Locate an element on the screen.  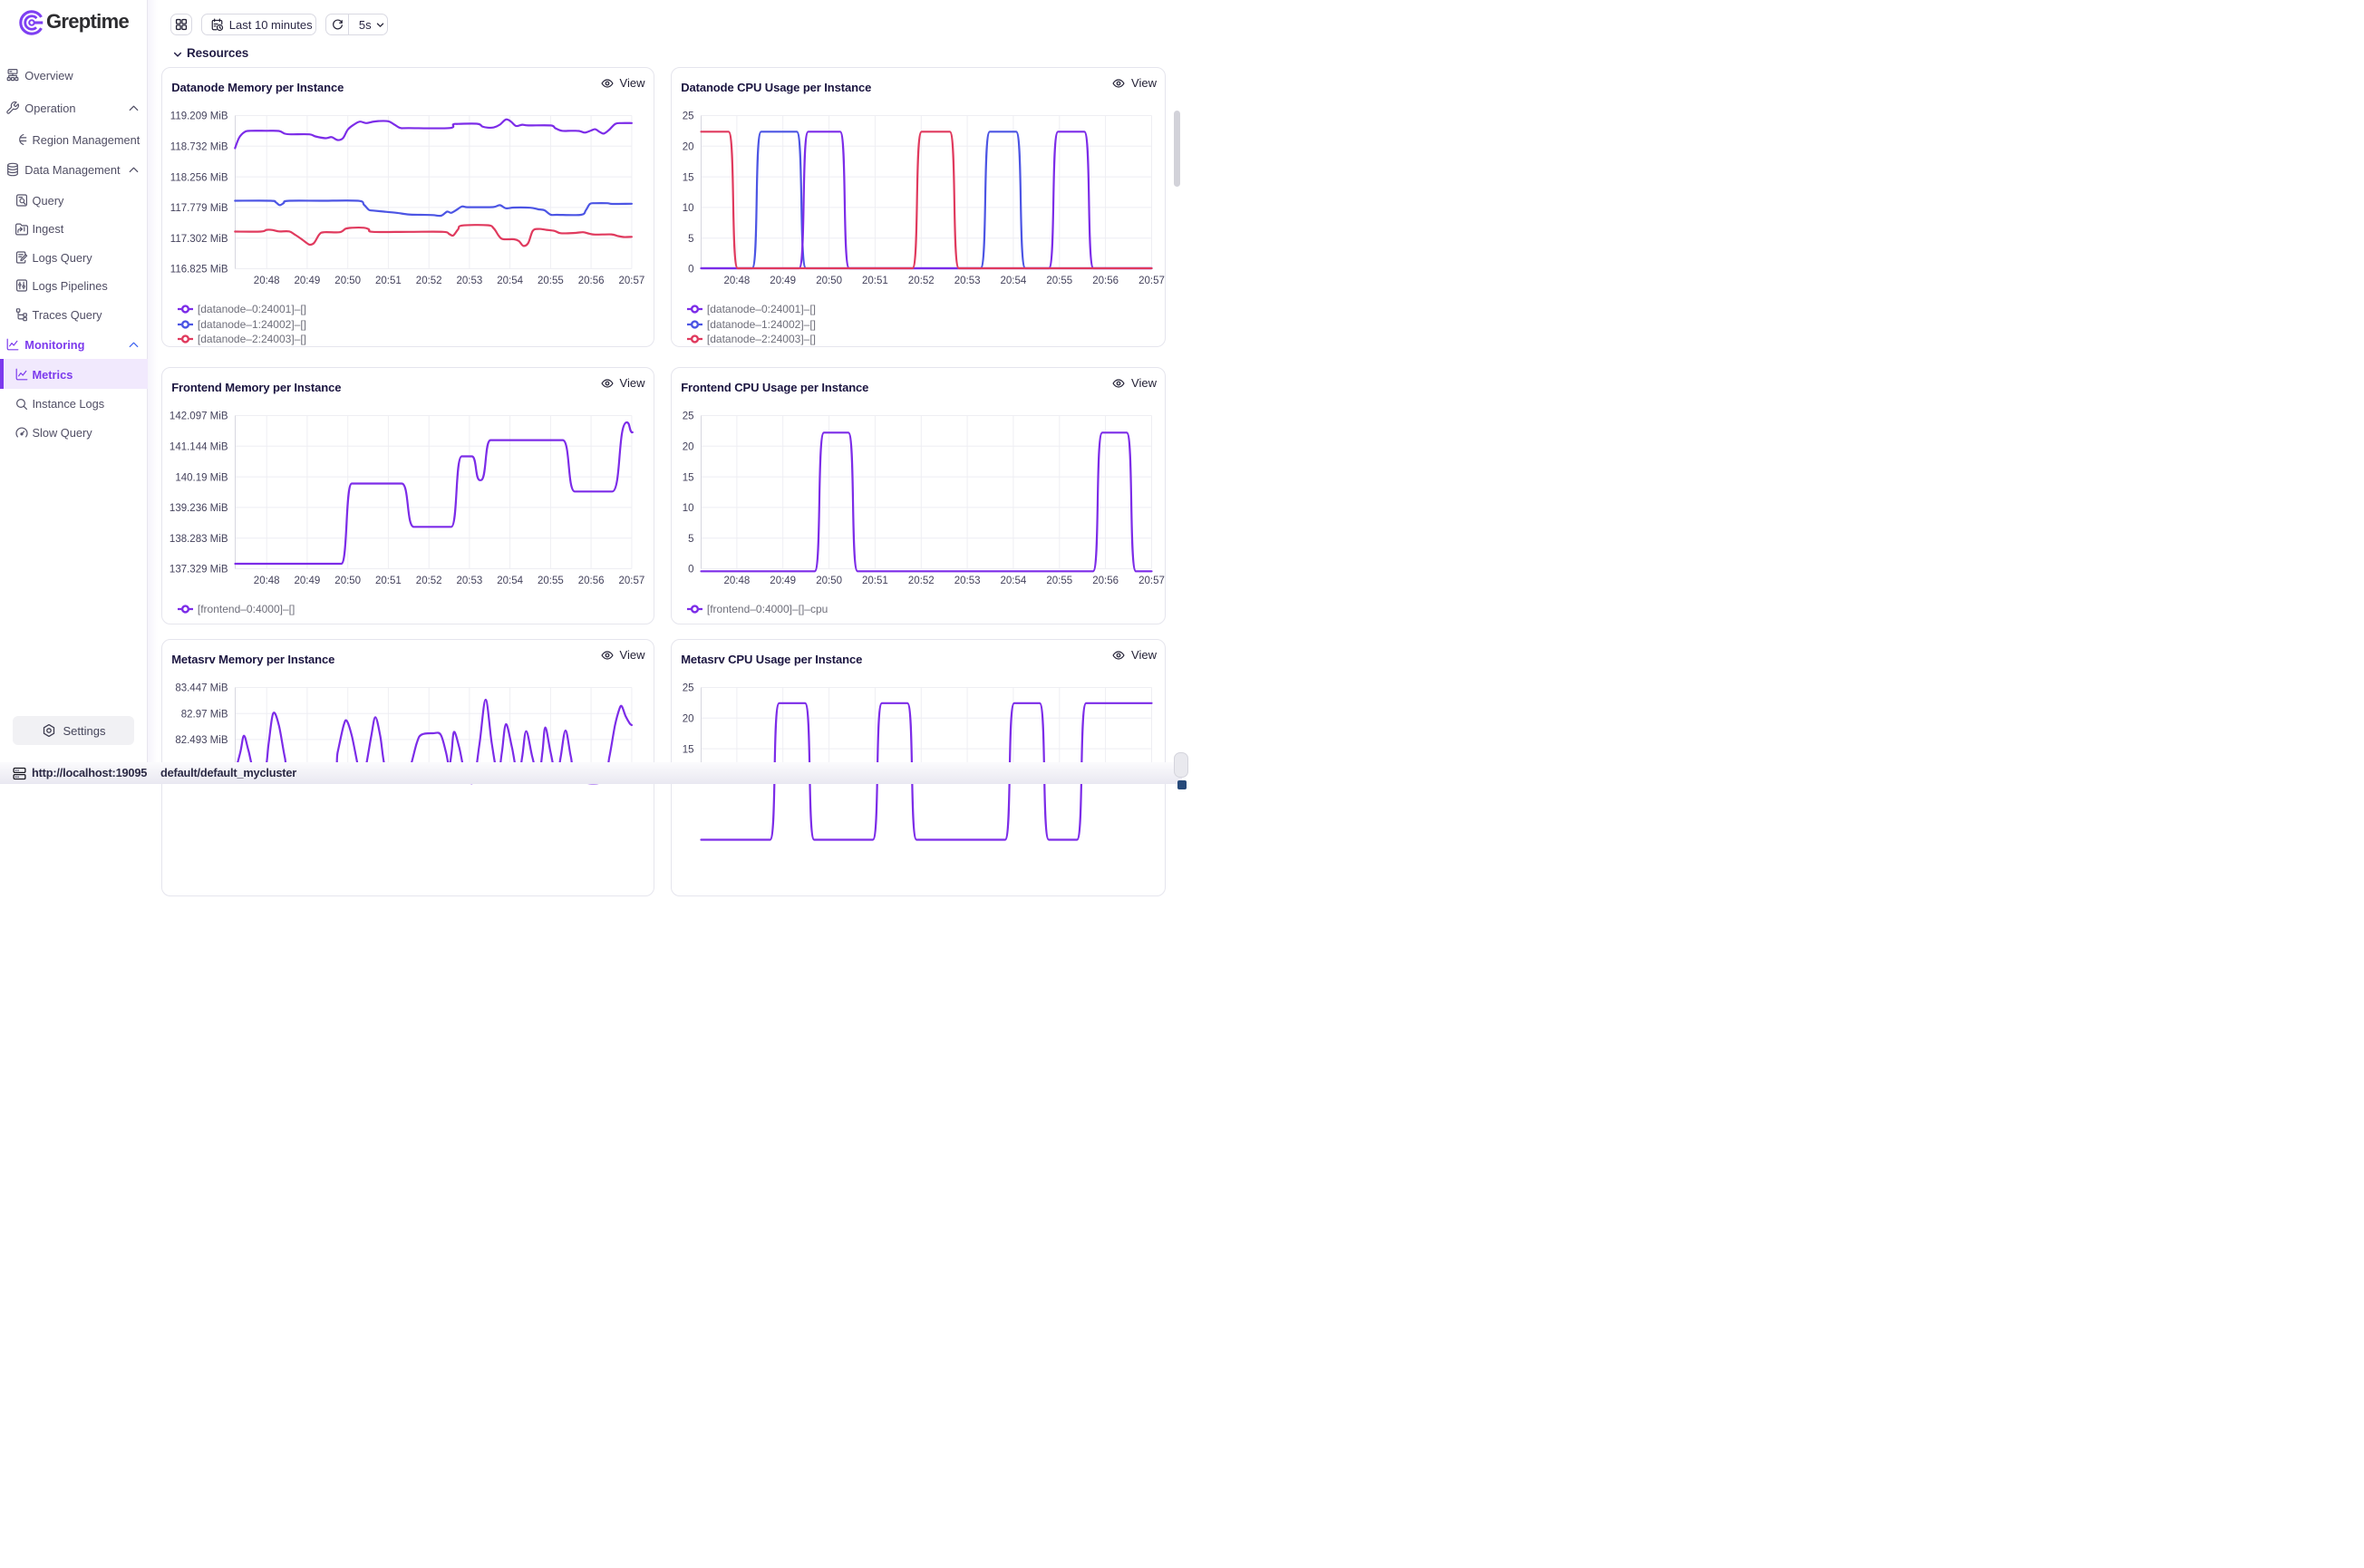
svg-text: 137.329 MiB is located at coordinates (198, 570).